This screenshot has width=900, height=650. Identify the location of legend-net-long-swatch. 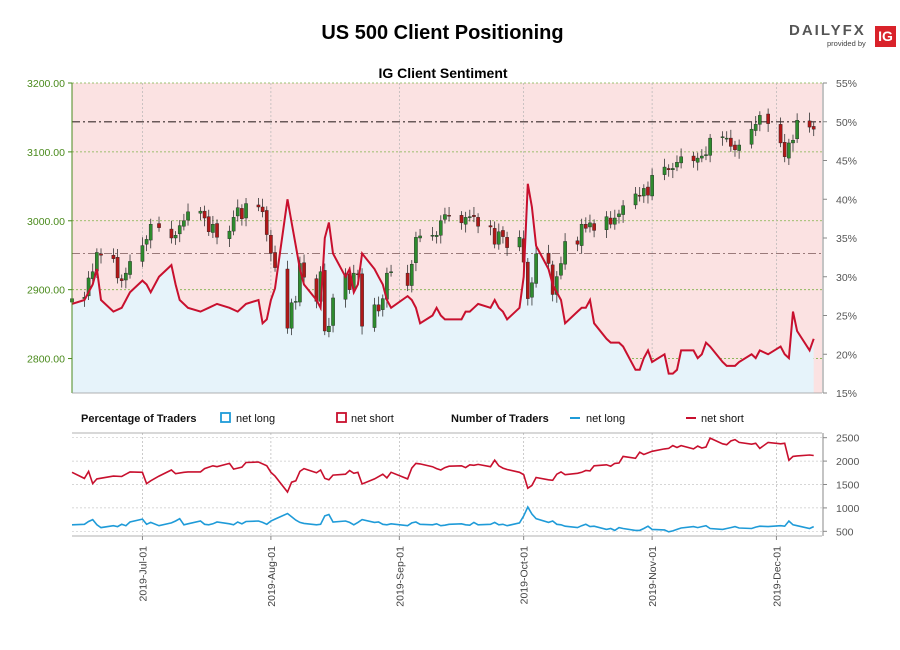
(225, 417).